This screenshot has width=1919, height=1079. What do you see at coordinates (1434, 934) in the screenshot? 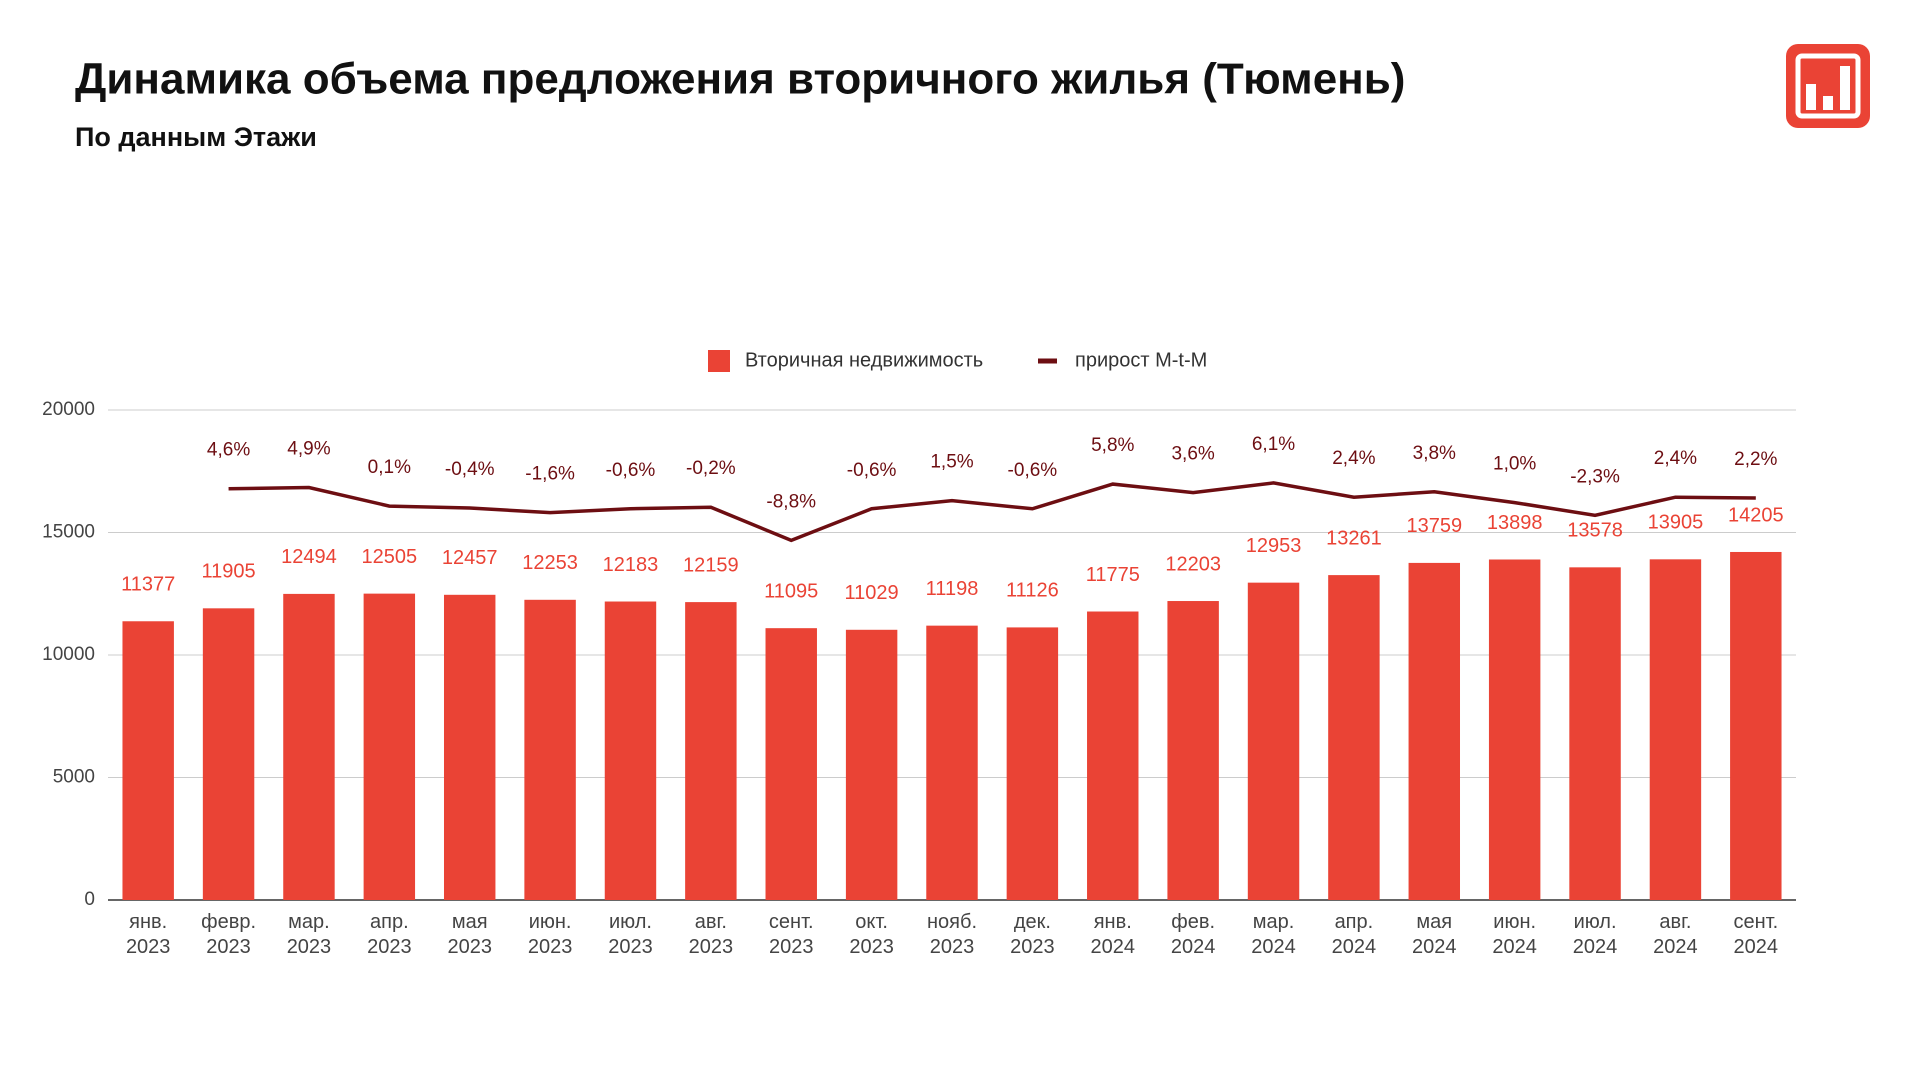
I see `x-tick-label: мая 2024` at bounding box center [1434, 934].